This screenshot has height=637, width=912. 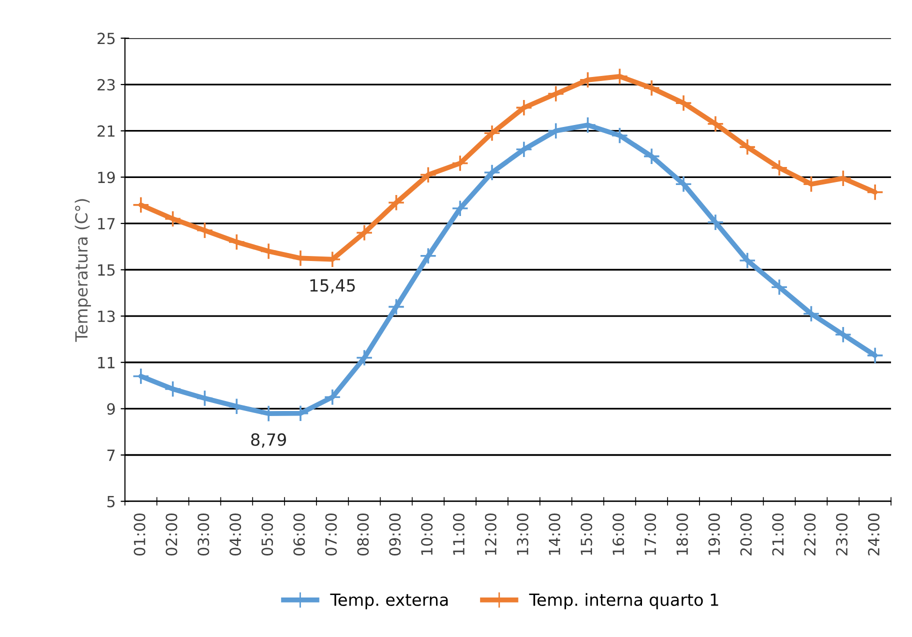 What do you see at coordinates (810, 534) in the screenshot?
I see `x-tick-label: 22:00` at bounding box center [810, 534].